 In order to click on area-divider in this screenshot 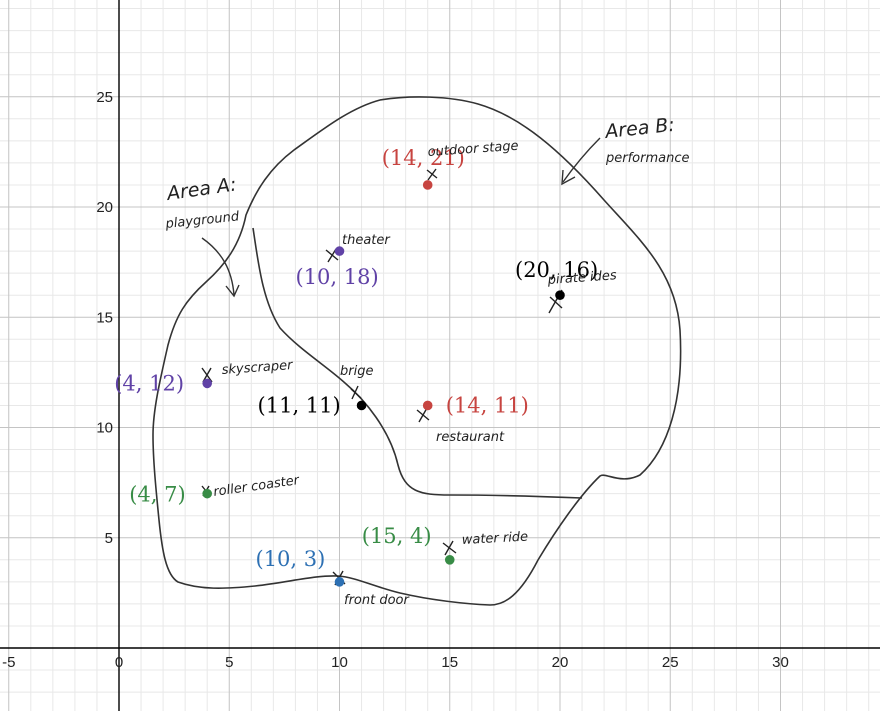, I will do `click(417, 363)`.